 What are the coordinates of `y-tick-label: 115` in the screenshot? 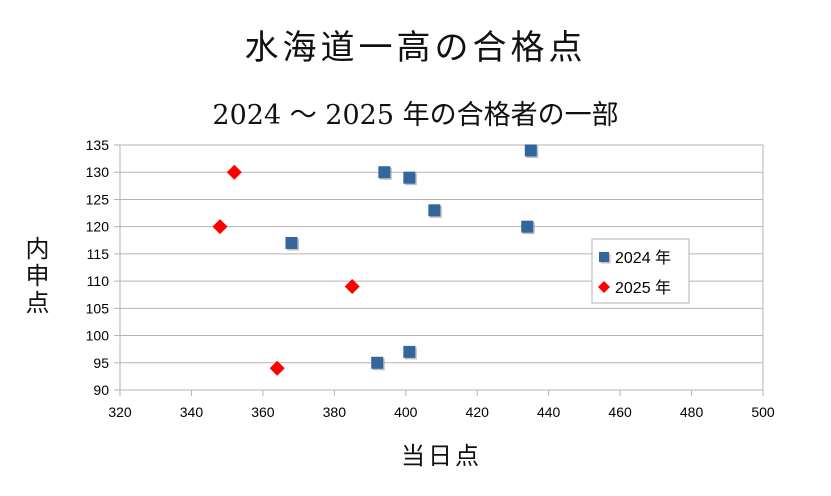 It's located at (98, 254).